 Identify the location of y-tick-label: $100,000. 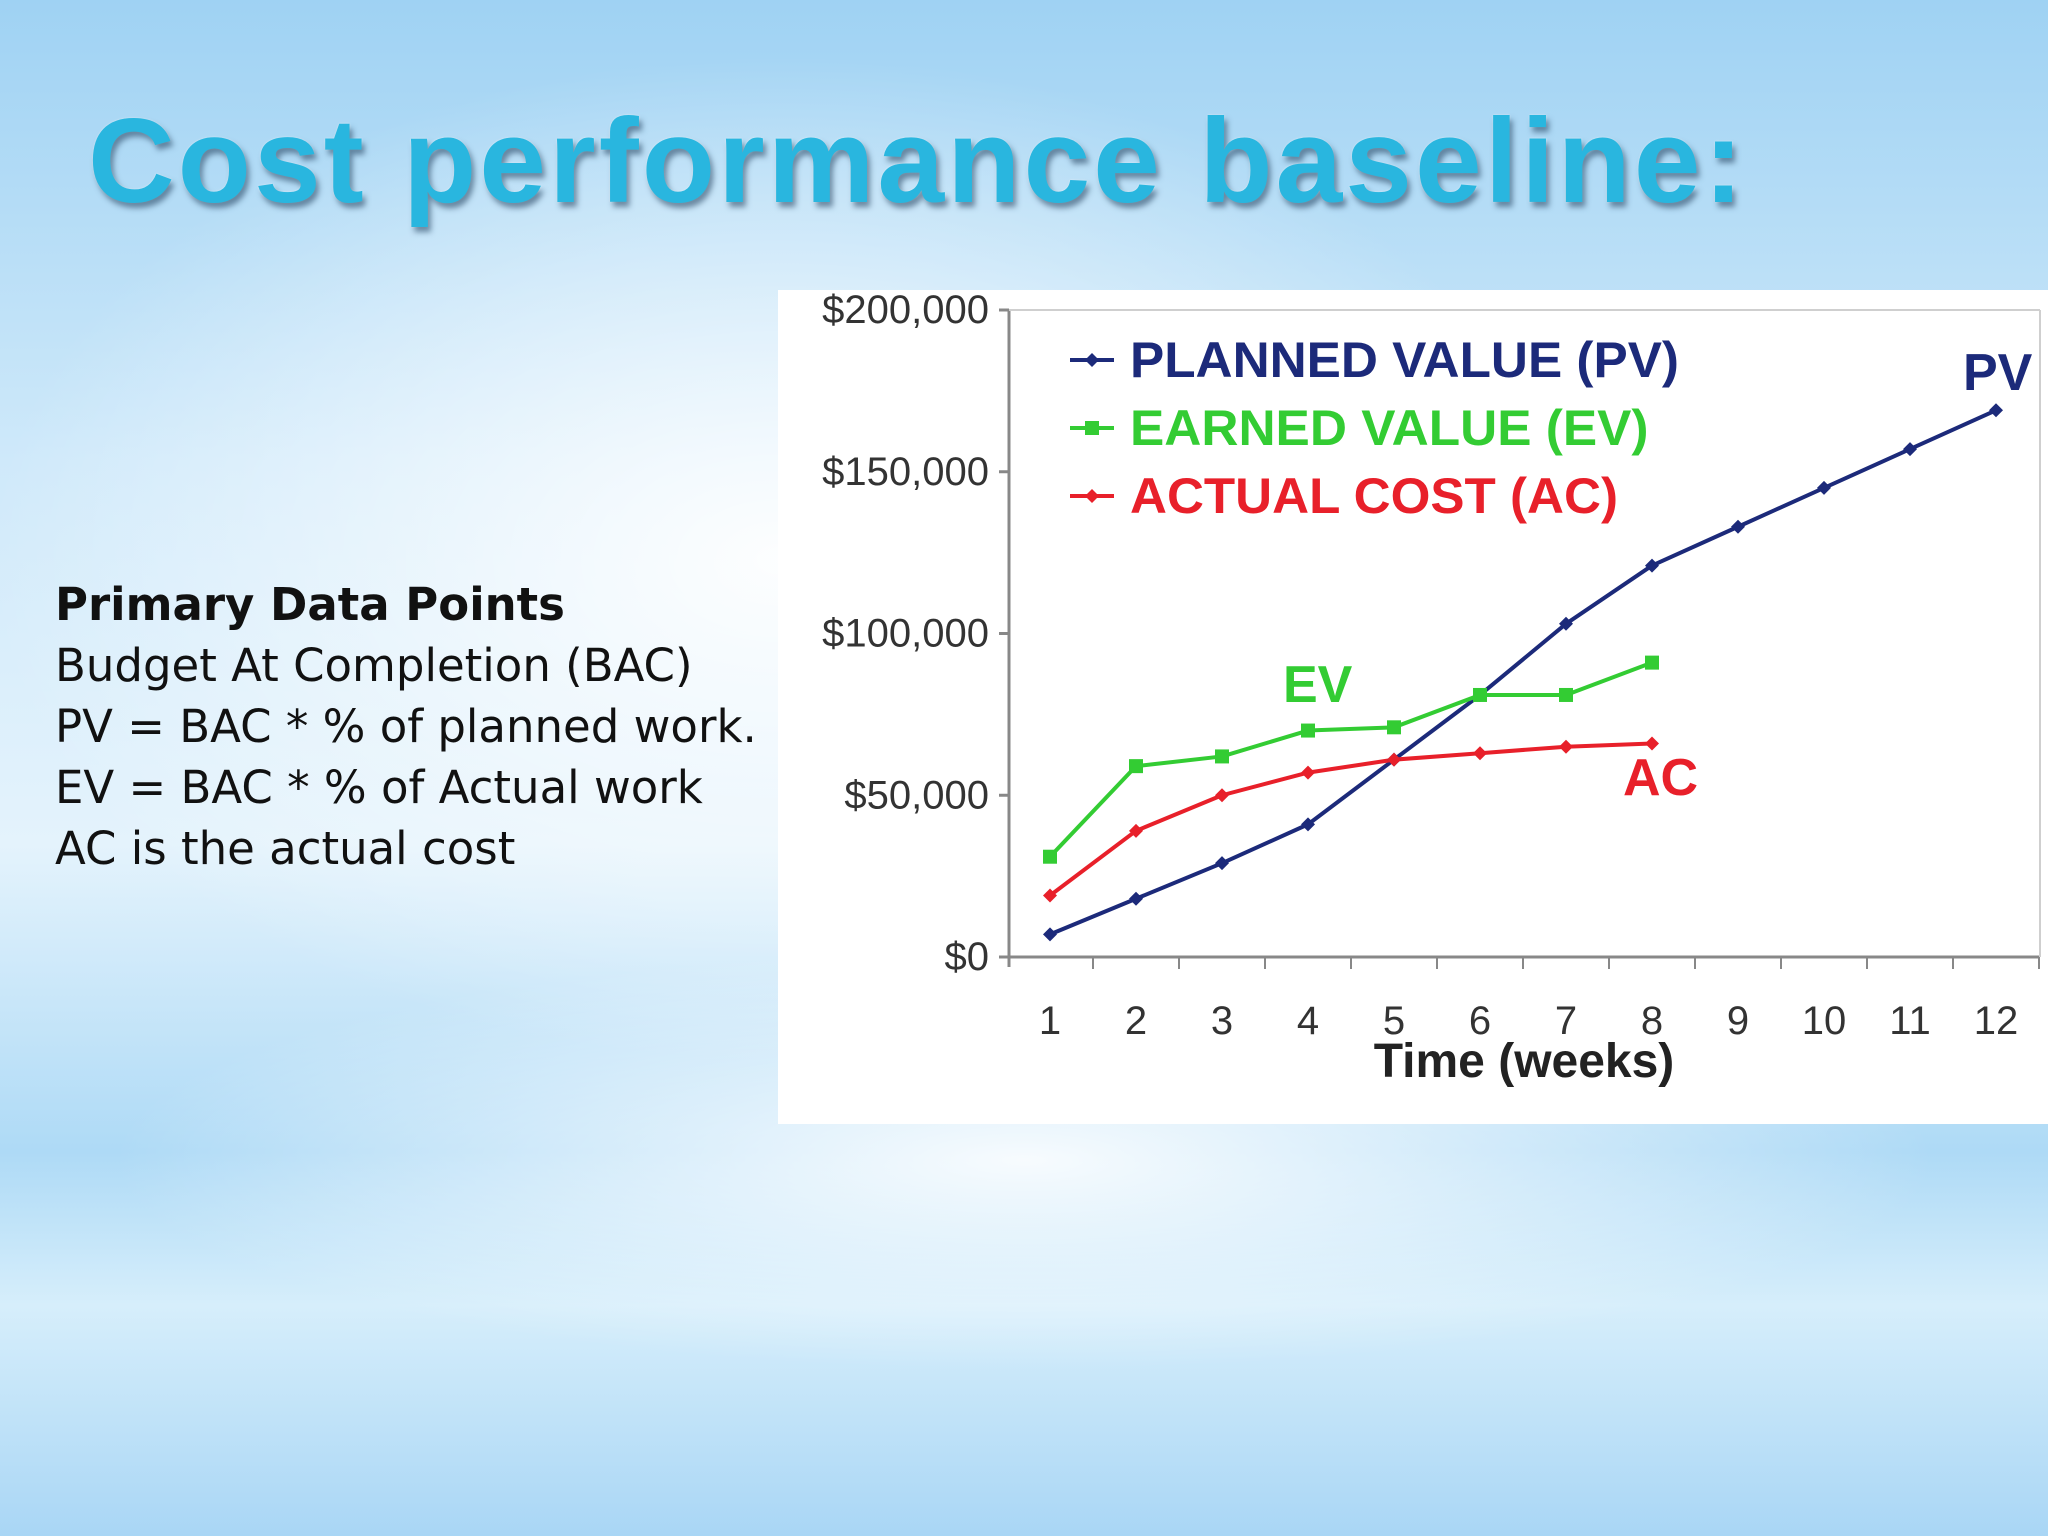
(905, 634).